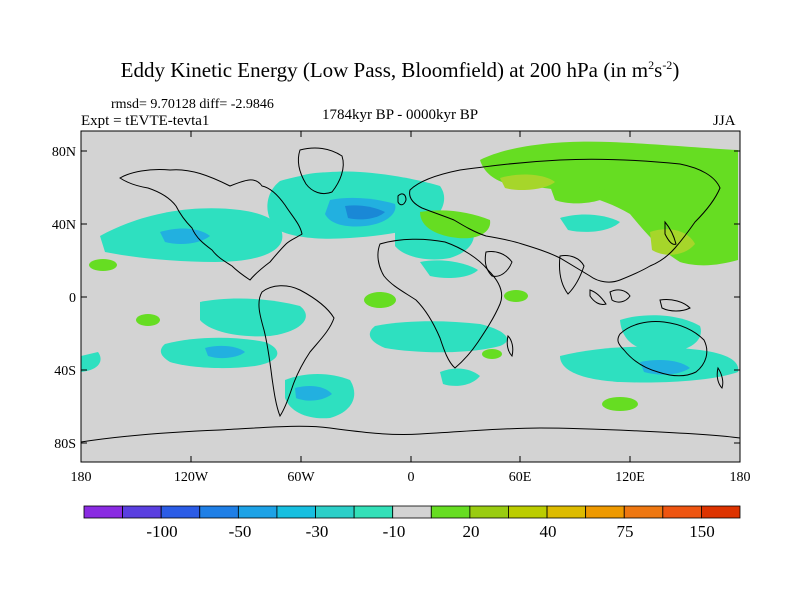 This screenshot has width=800, height=600. Describe the element at coordinates (724, 121) in the screenshot. I see `season-label: JJA` at that location.